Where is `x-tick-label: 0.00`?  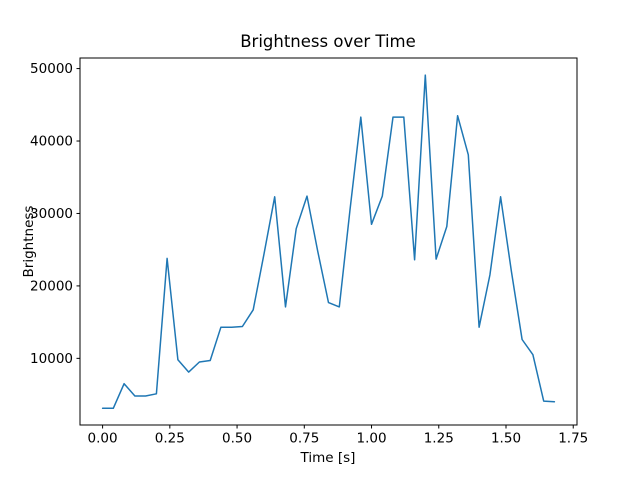 x-tick-label: 0.00 is located at coordinates (103, 439).